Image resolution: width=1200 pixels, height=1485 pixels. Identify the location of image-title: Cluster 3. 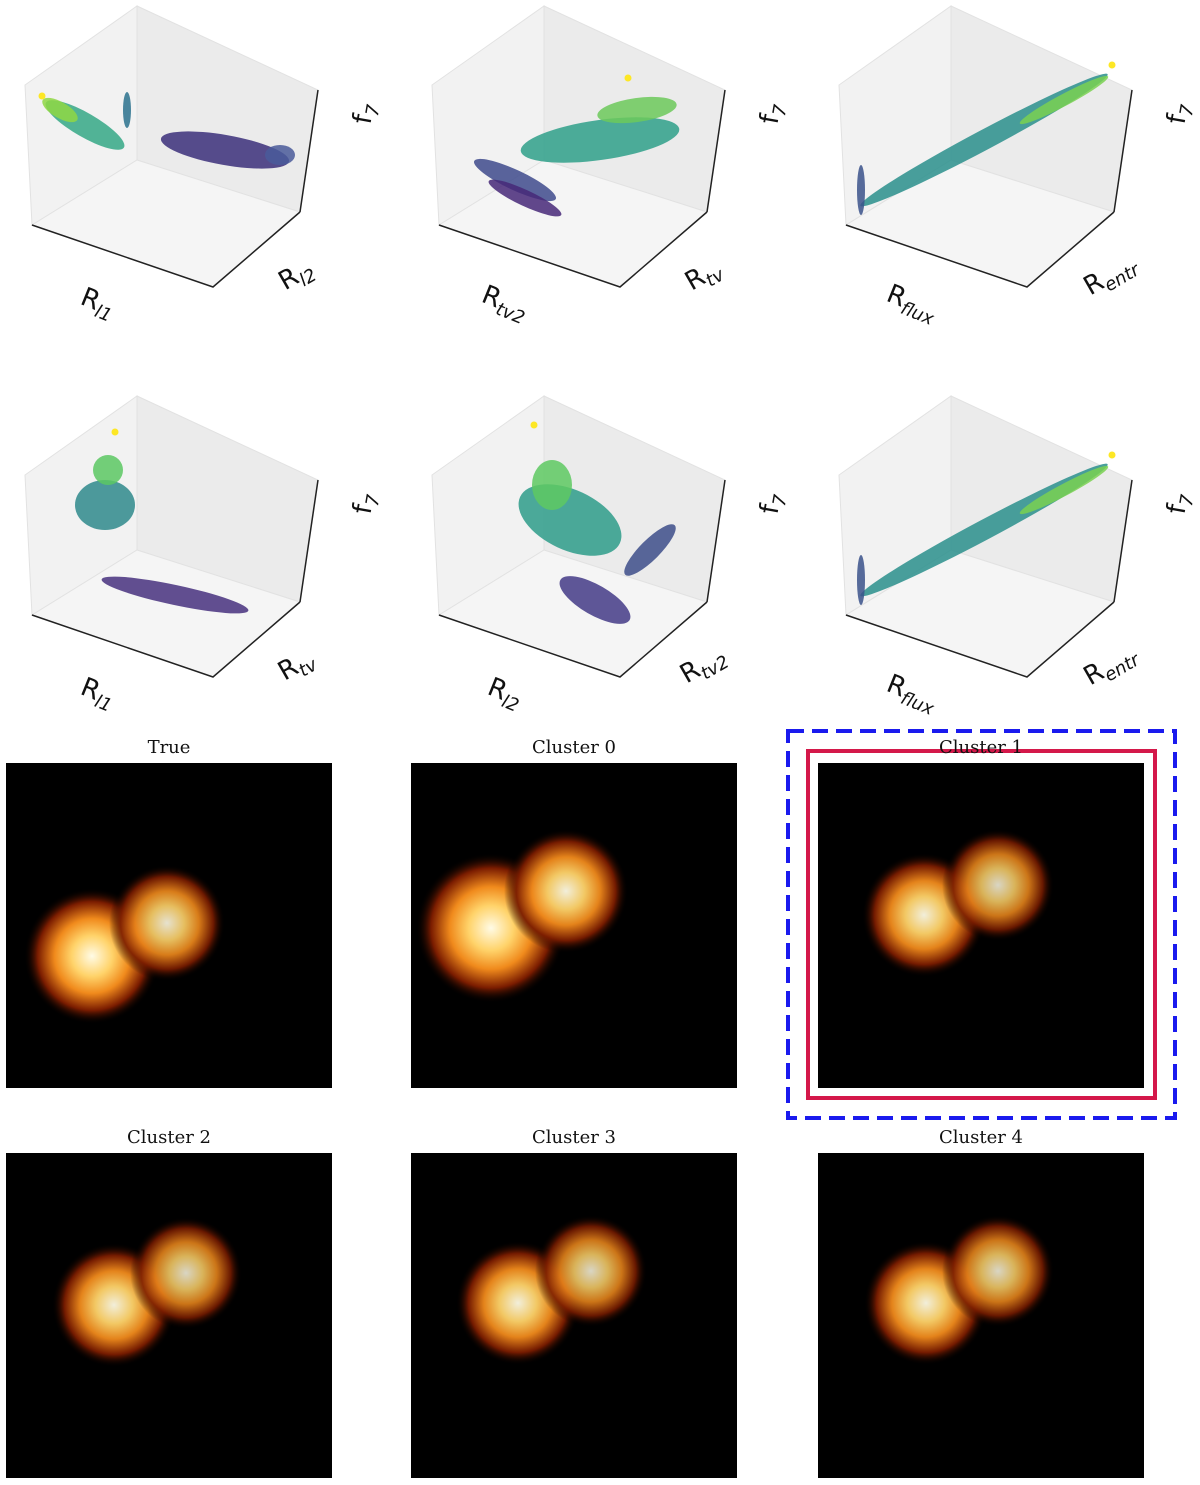
(574, 1137).